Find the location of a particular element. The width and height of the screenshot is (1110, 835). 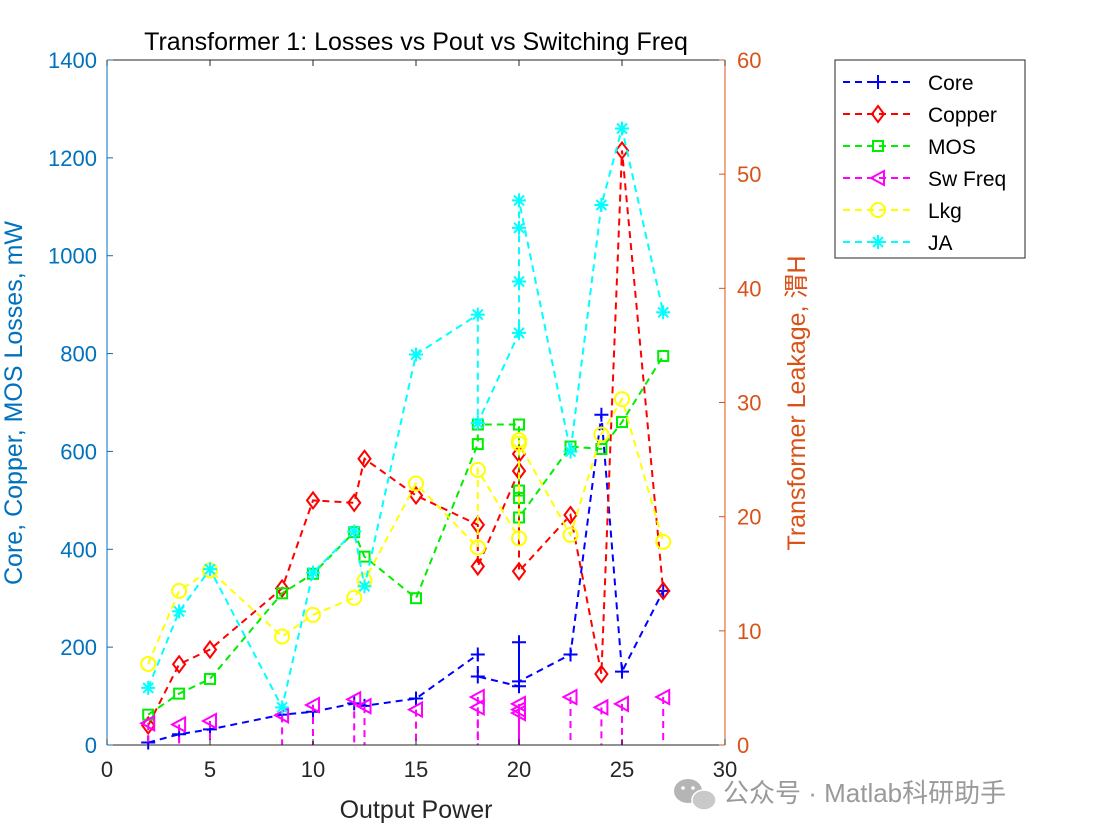

watermark-text: 公众号 · Matlab科研助手 is located at coordinates (864, 793).